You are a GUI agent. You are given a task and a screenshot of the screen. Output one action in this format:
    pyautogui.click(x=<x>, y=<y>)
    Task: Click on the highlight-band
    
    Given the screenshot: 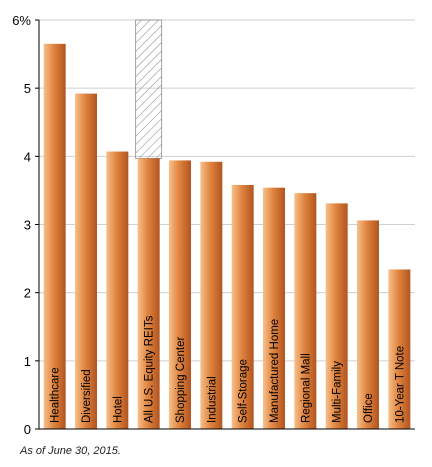 What is the action you would take?
    pyautogui.click(x=149, y=89)
    